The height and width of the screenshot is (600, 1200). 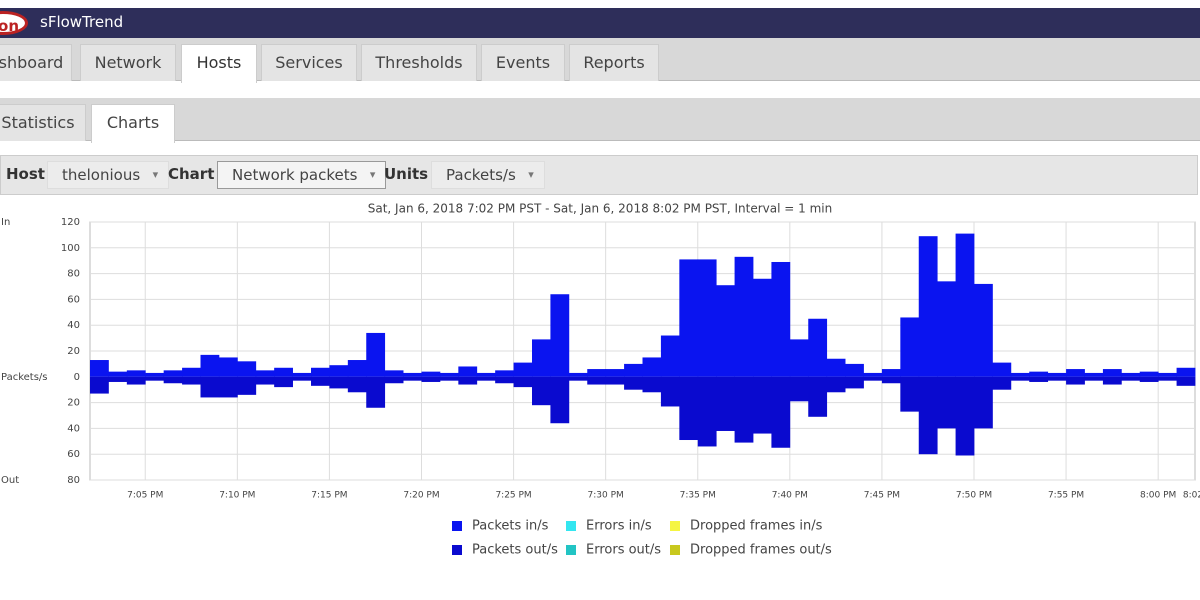 I want to click on tab: shboard, so click(x=36, y=62).